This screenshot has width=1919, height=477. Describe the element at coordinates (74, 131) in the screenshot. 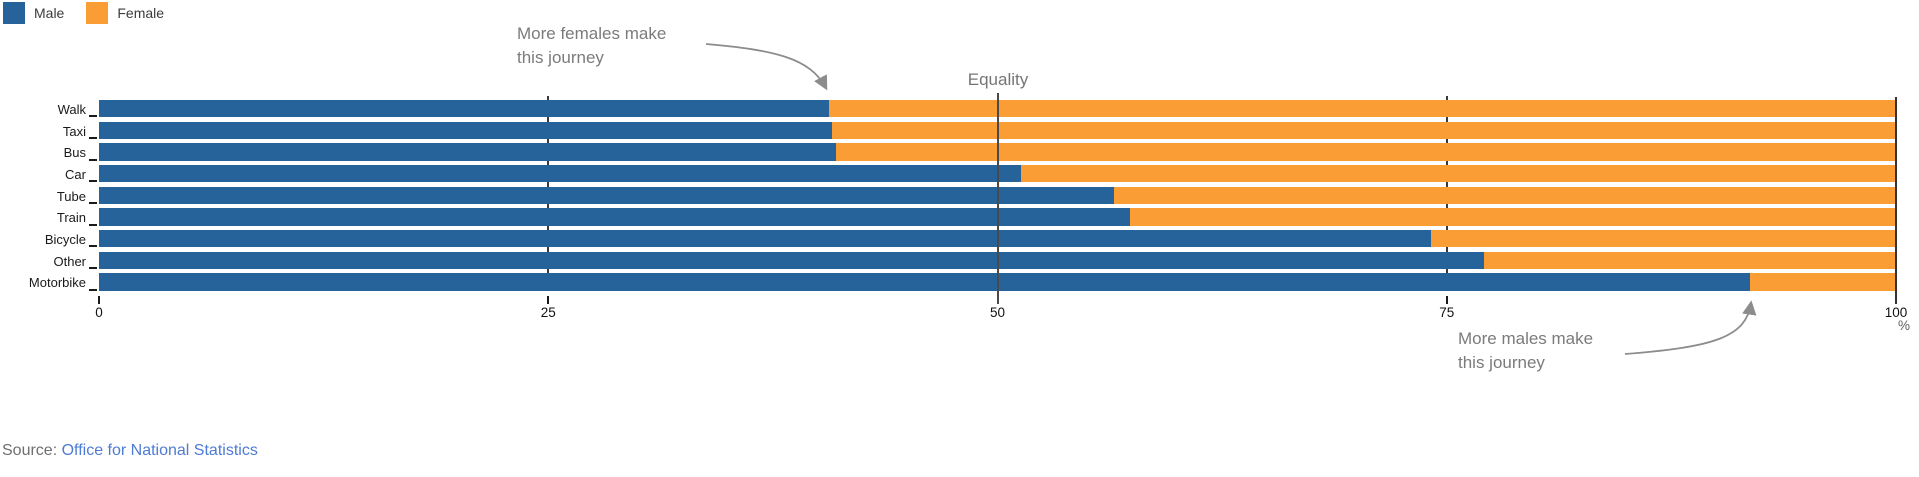

I see `category-label-taxi: Taxi` at that location.